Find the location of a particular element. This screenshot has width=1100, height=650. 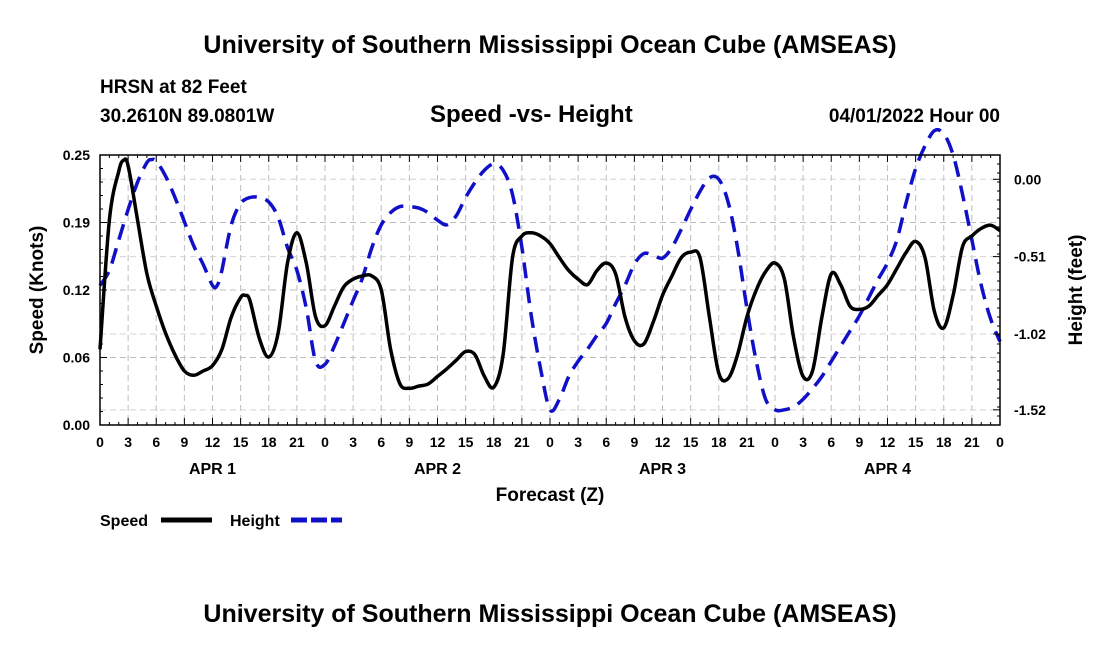

legend: Speed Height is located at coordinates (221, 521).